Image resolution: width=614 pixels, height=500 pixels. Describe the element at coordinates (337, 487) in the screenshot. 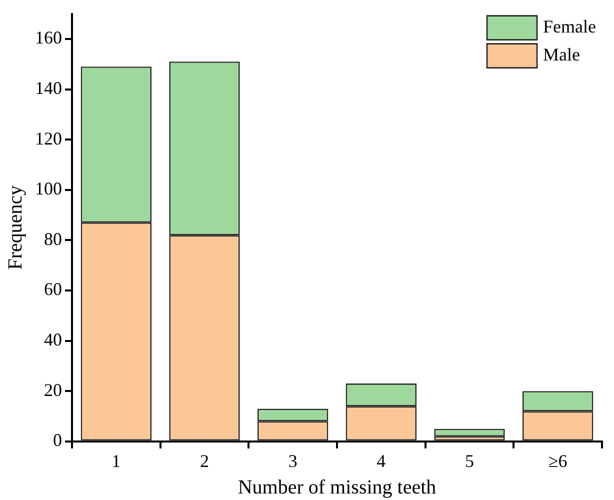

I see `x-axis-title: Number of missing teeth` at that location.